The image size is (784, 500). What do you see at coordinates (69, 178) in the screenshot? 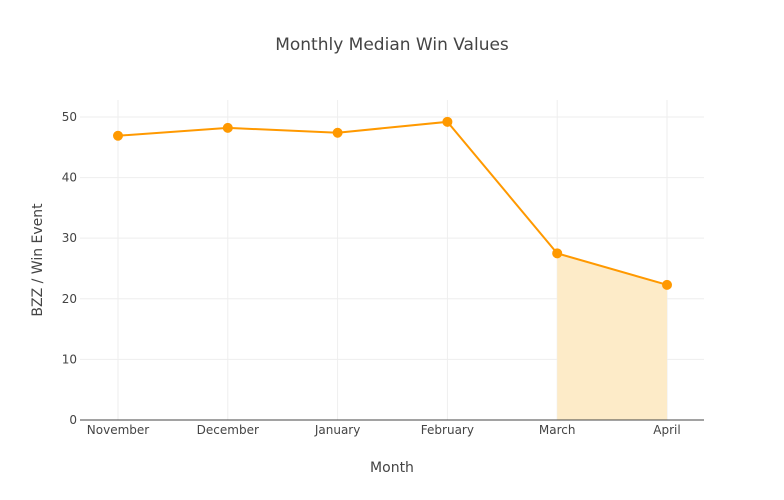
I see `y-tick-label: 40` at bounding box center [69, 178].